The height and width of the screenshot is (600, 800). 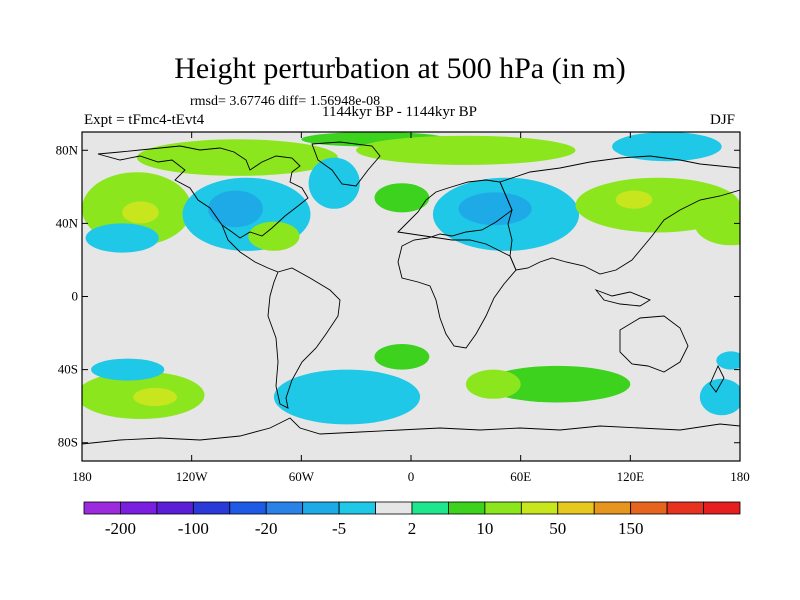 I want to click on lon-tick-label: 60W, so click(x=302, y=476).